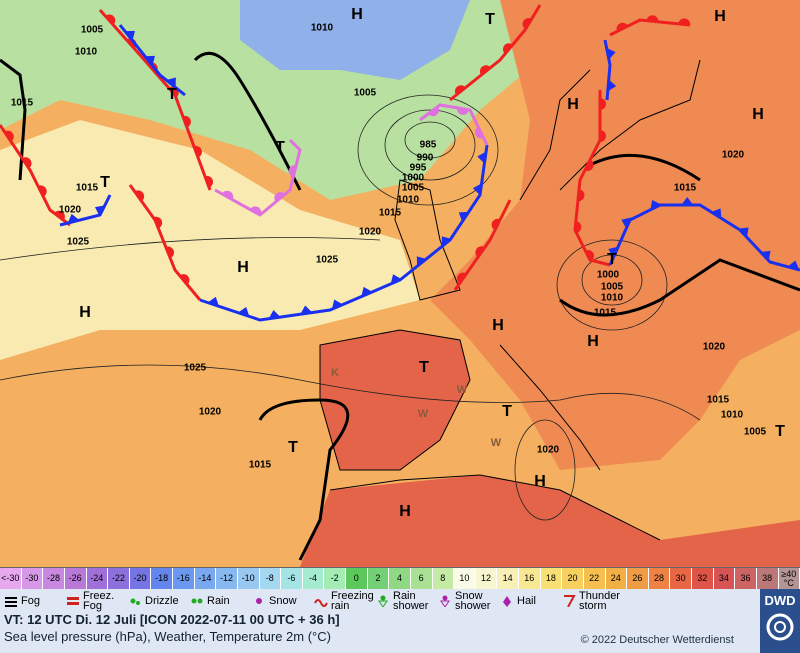 The image size is (800, 653). What do you see at coordinates (496, 443) in the screenshot?
I see `pressure-center: W` at bounding box center [496, 443].